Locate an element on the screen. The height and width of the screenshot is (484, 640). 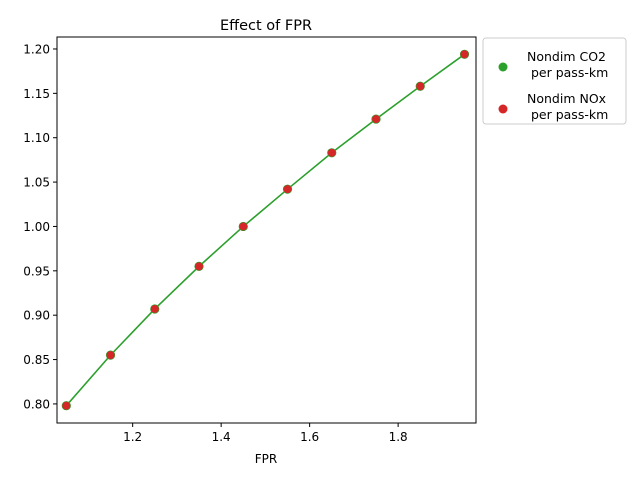
y-tick-label: 1.10 is located at coordinates (36, 138).